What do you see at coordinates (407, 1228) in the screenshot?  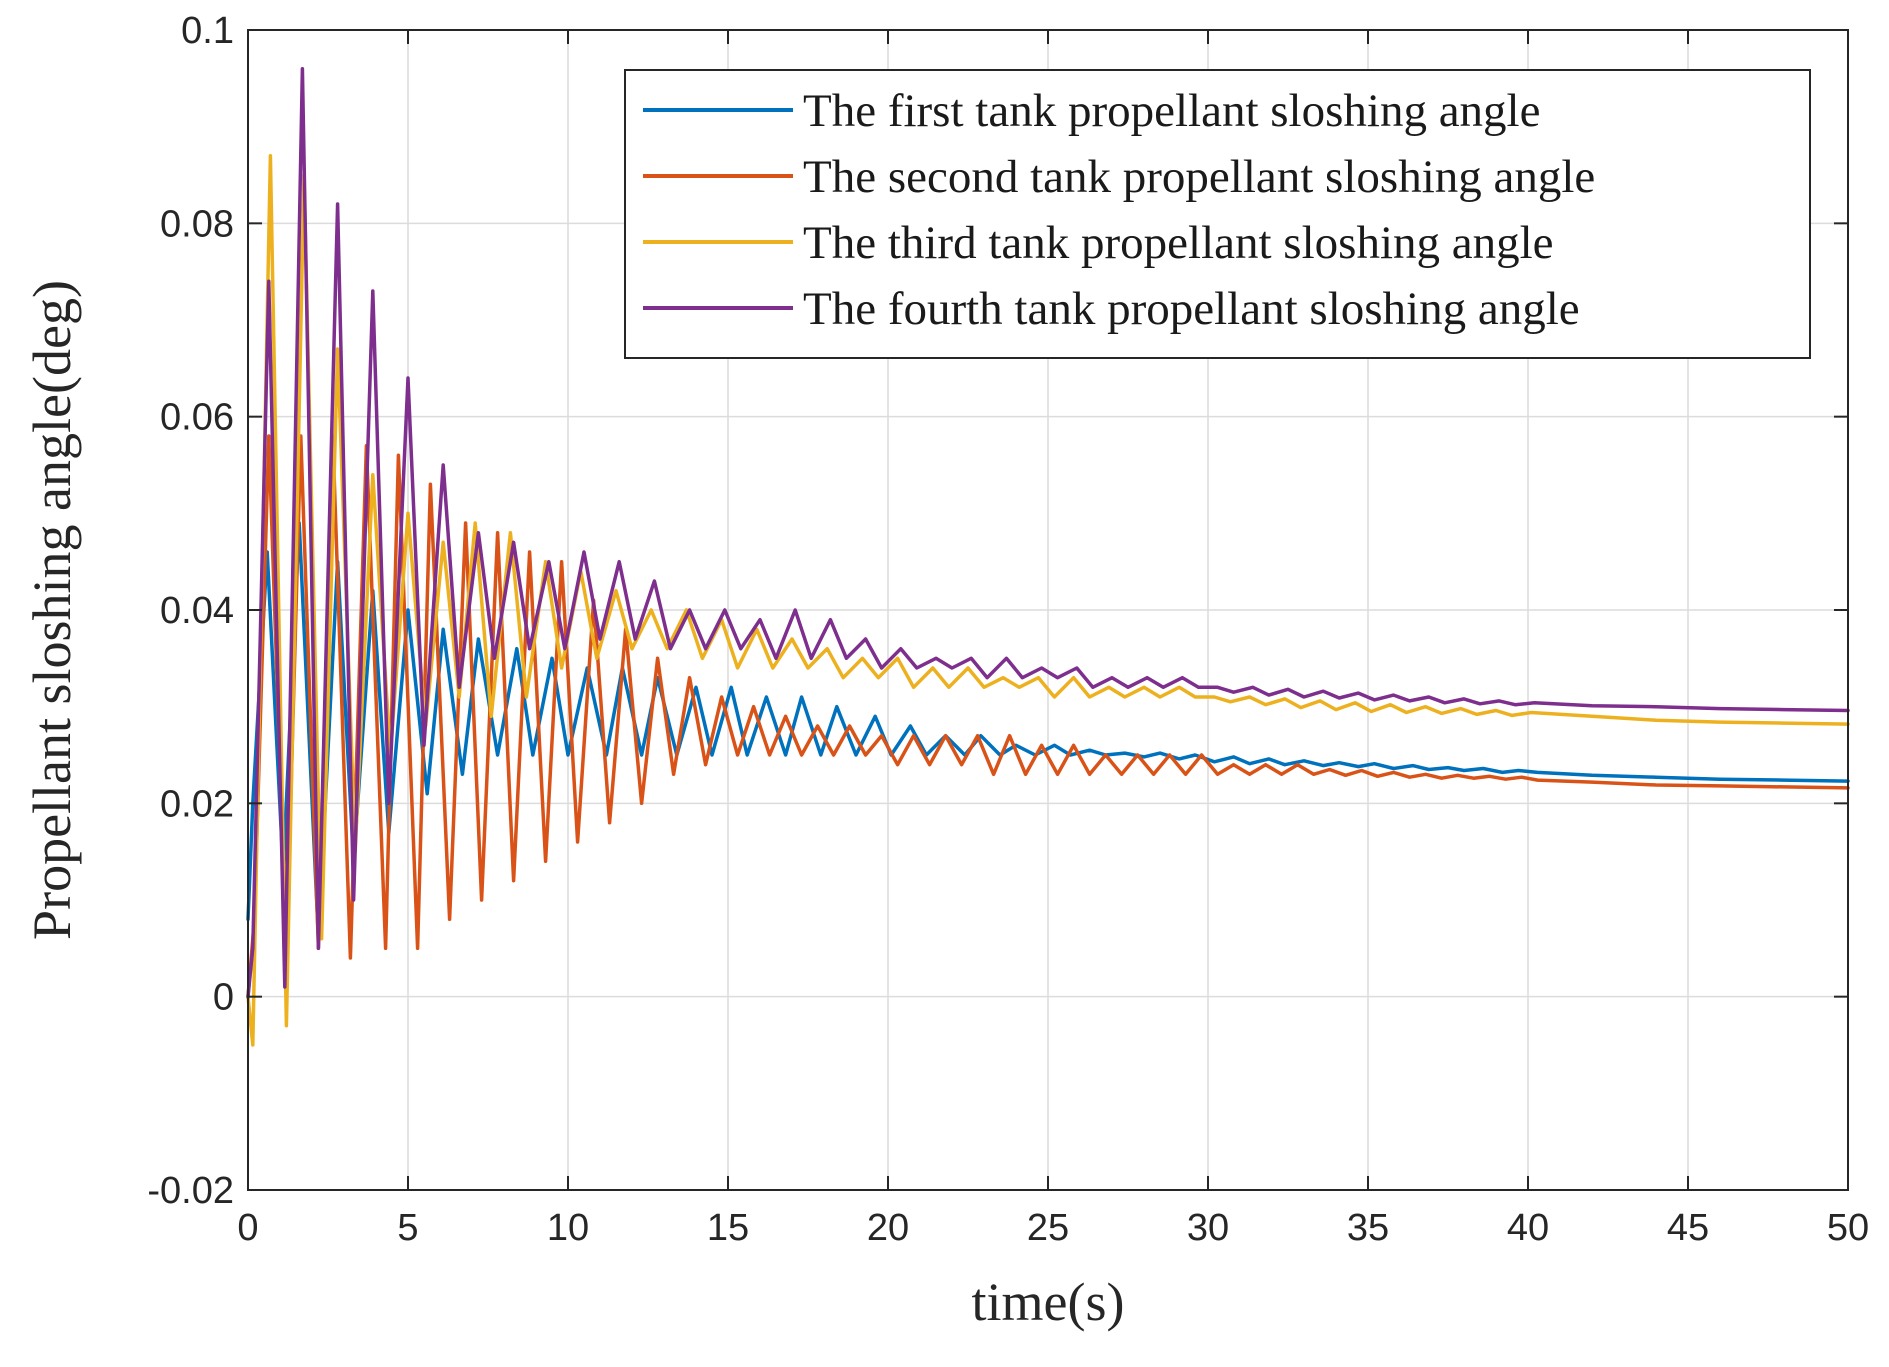 I see `x-tick-label: 5` at bounding box center [407, 1228].